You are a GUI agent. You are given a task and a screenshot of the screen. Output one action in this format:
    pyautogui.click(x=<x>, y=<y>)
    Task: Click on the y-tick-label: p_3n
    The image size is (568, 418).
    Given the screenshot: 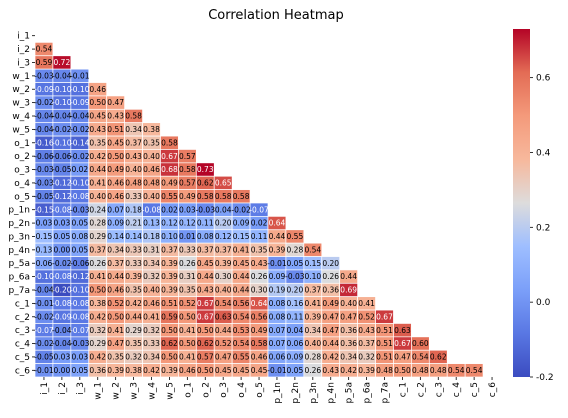 What is the action you would take?
    pyautogui.click(x=19, y=237)
    